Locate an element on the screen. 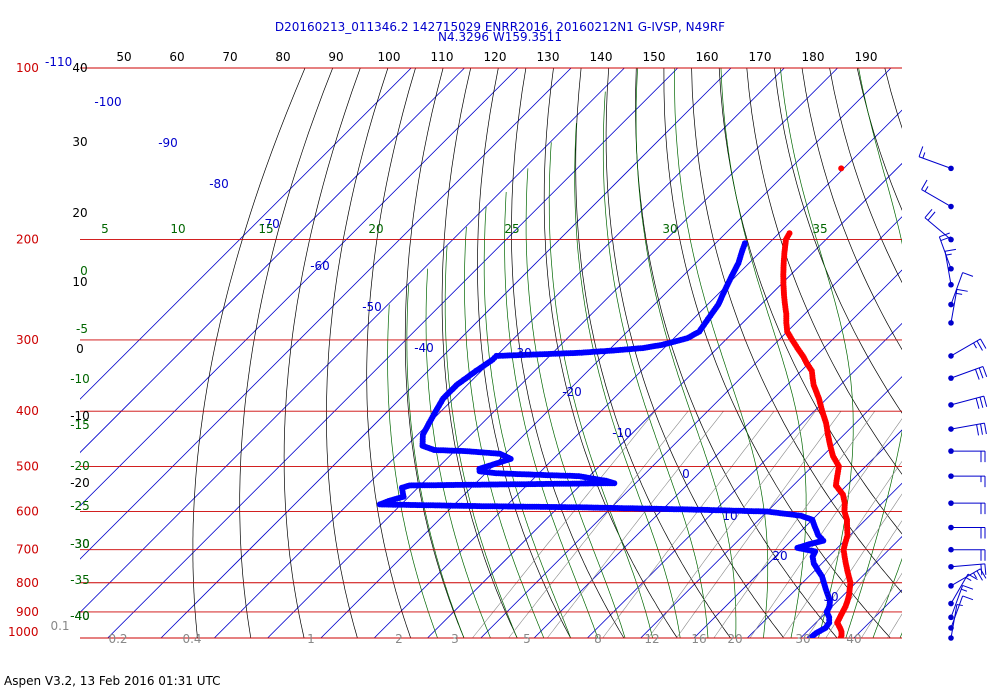 Image resolution: width=1000 pixels, height=700 pixels. moist-adiabat-left-label: 0 is located at coordinates (84, 271).